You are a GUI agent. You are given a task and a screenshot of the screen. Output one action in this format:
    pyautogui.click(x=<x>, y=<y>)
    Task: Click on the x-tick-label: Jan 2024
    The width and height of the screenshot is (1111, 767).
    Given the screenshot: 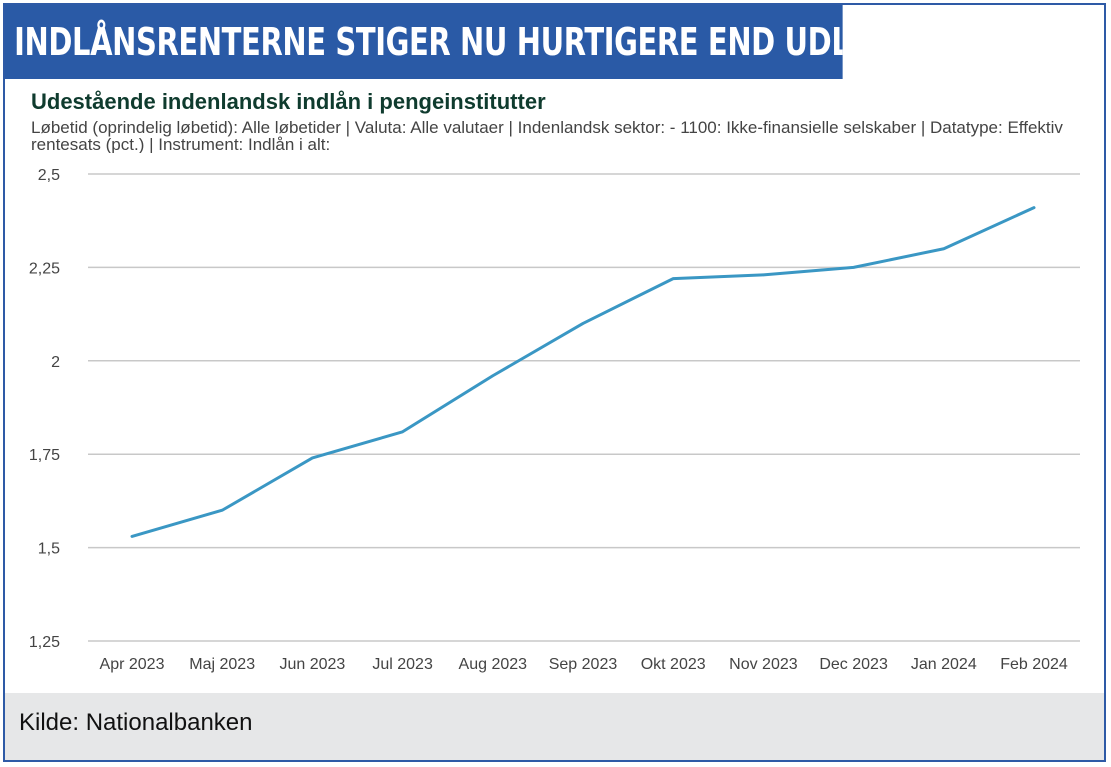 What is the action you would take?
    pyautogui.click(x=944, y=664)
    